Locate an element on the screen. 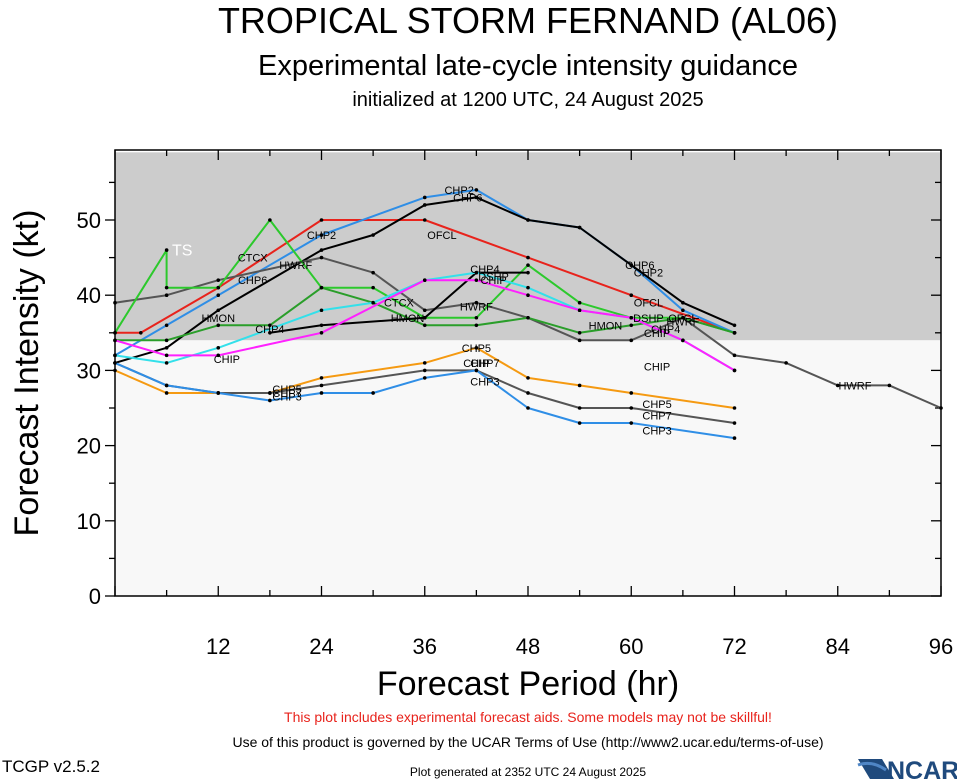 The width and height of the screenshot is (957, 780). series-label-chp7: CHP7 is located at coordinates (286, 394).